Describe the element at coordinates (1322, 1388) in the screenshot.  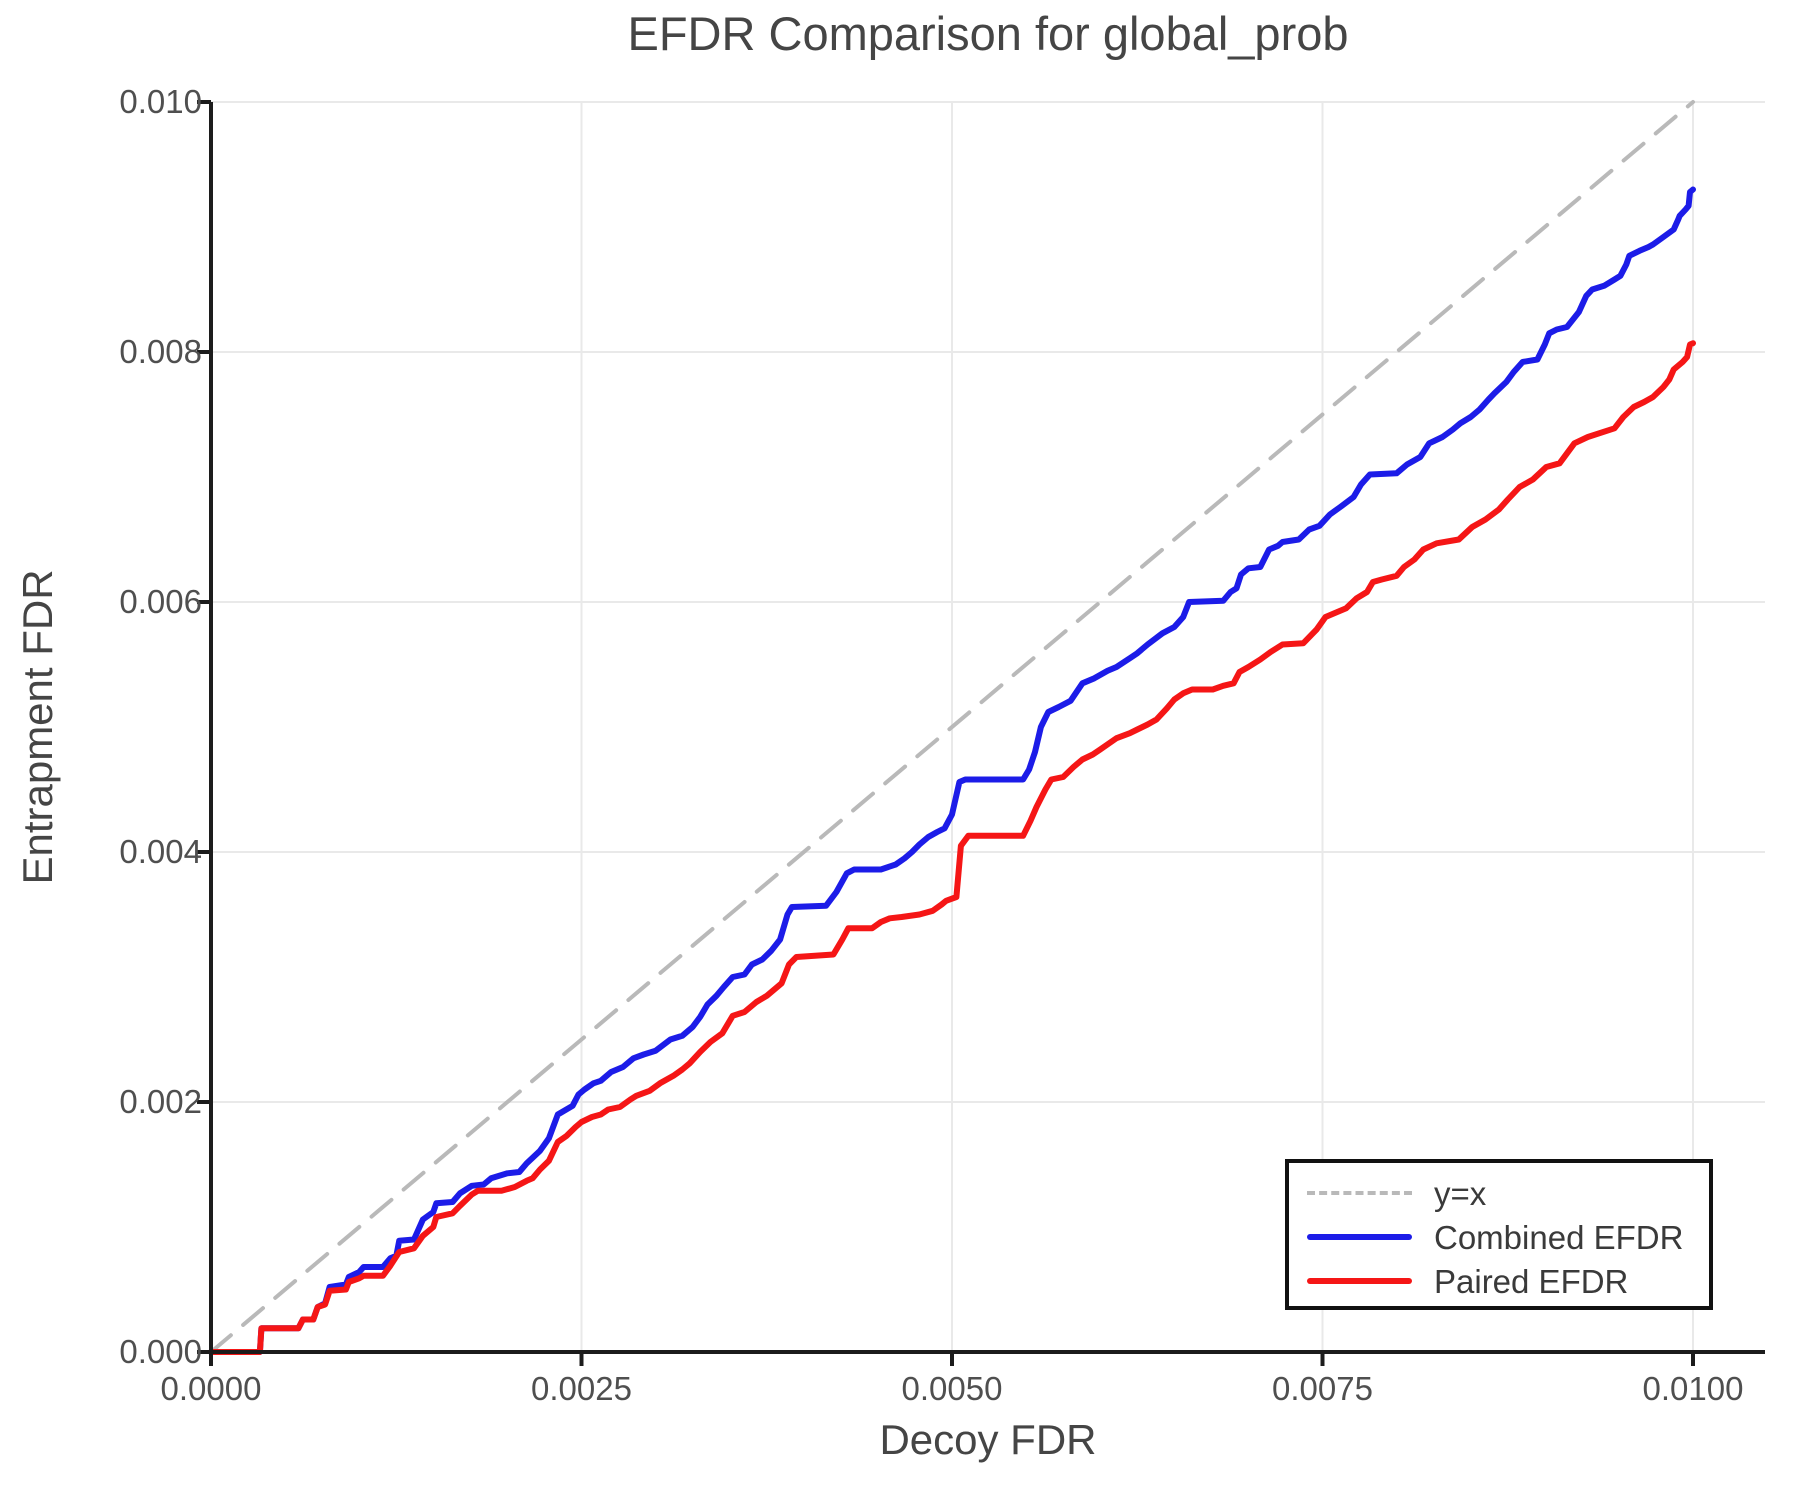
I see `x-tick-label: 0.0075` at that location.